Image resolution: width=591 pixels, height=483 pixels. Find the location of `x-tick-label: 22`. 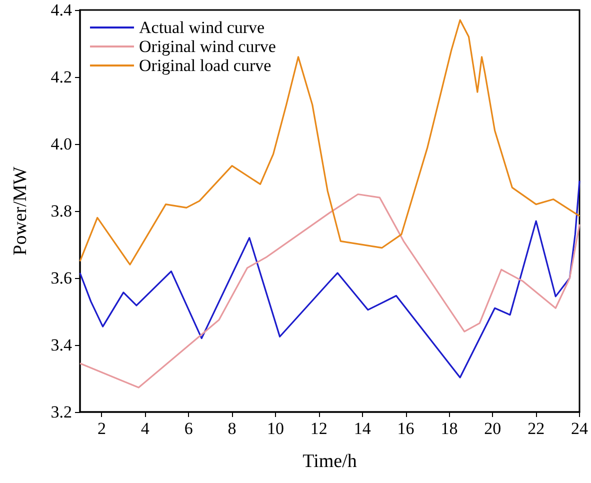

x-tick-label: 22 is located at coordinates (536, 428).